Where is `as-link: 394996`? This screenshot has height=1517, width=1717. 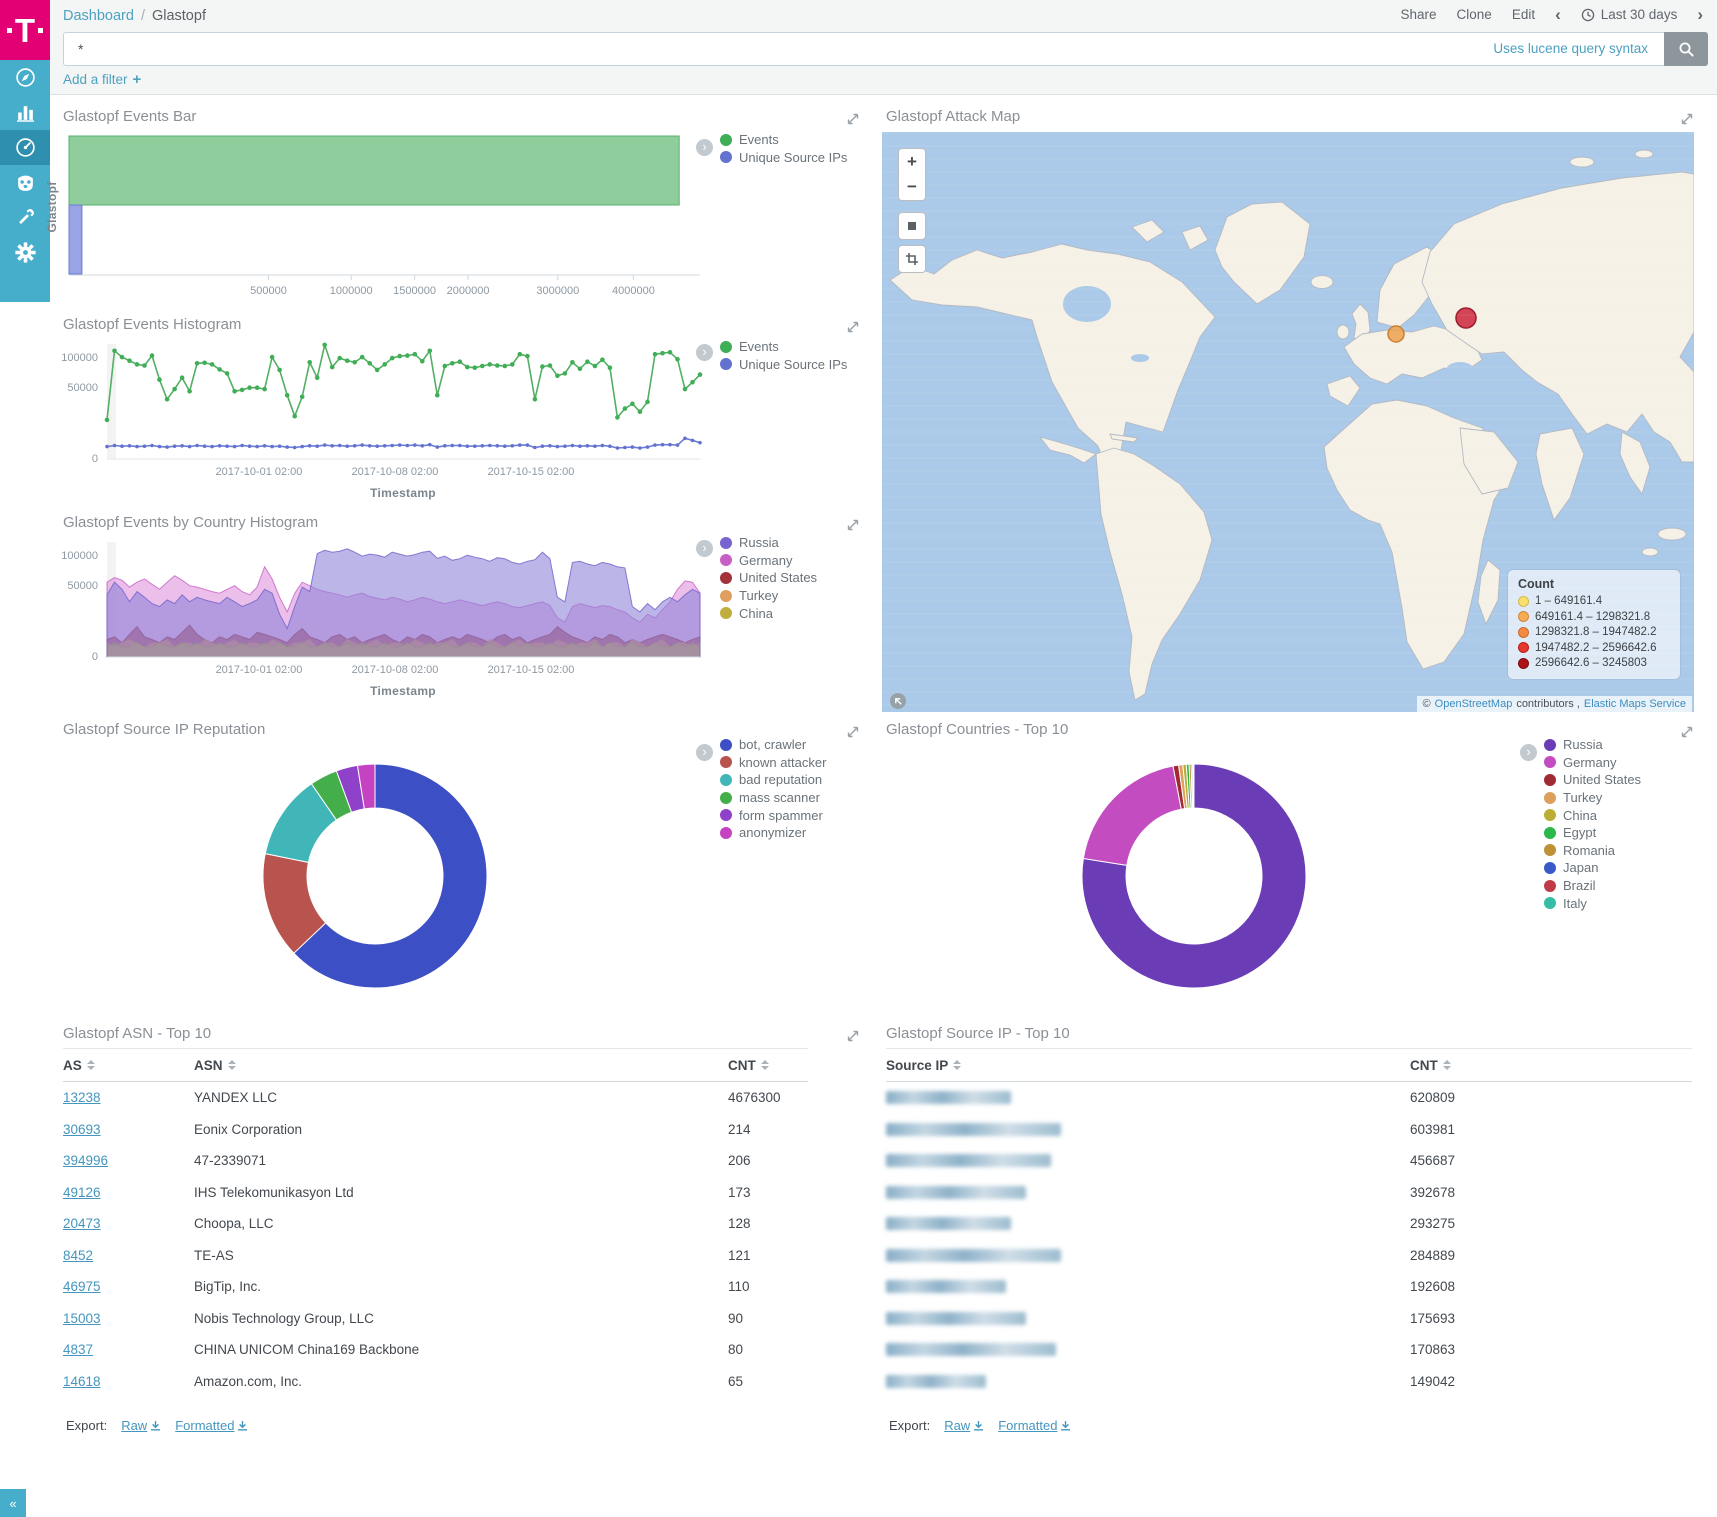
as-link: 394996 is located at coordinates (86, 1161).